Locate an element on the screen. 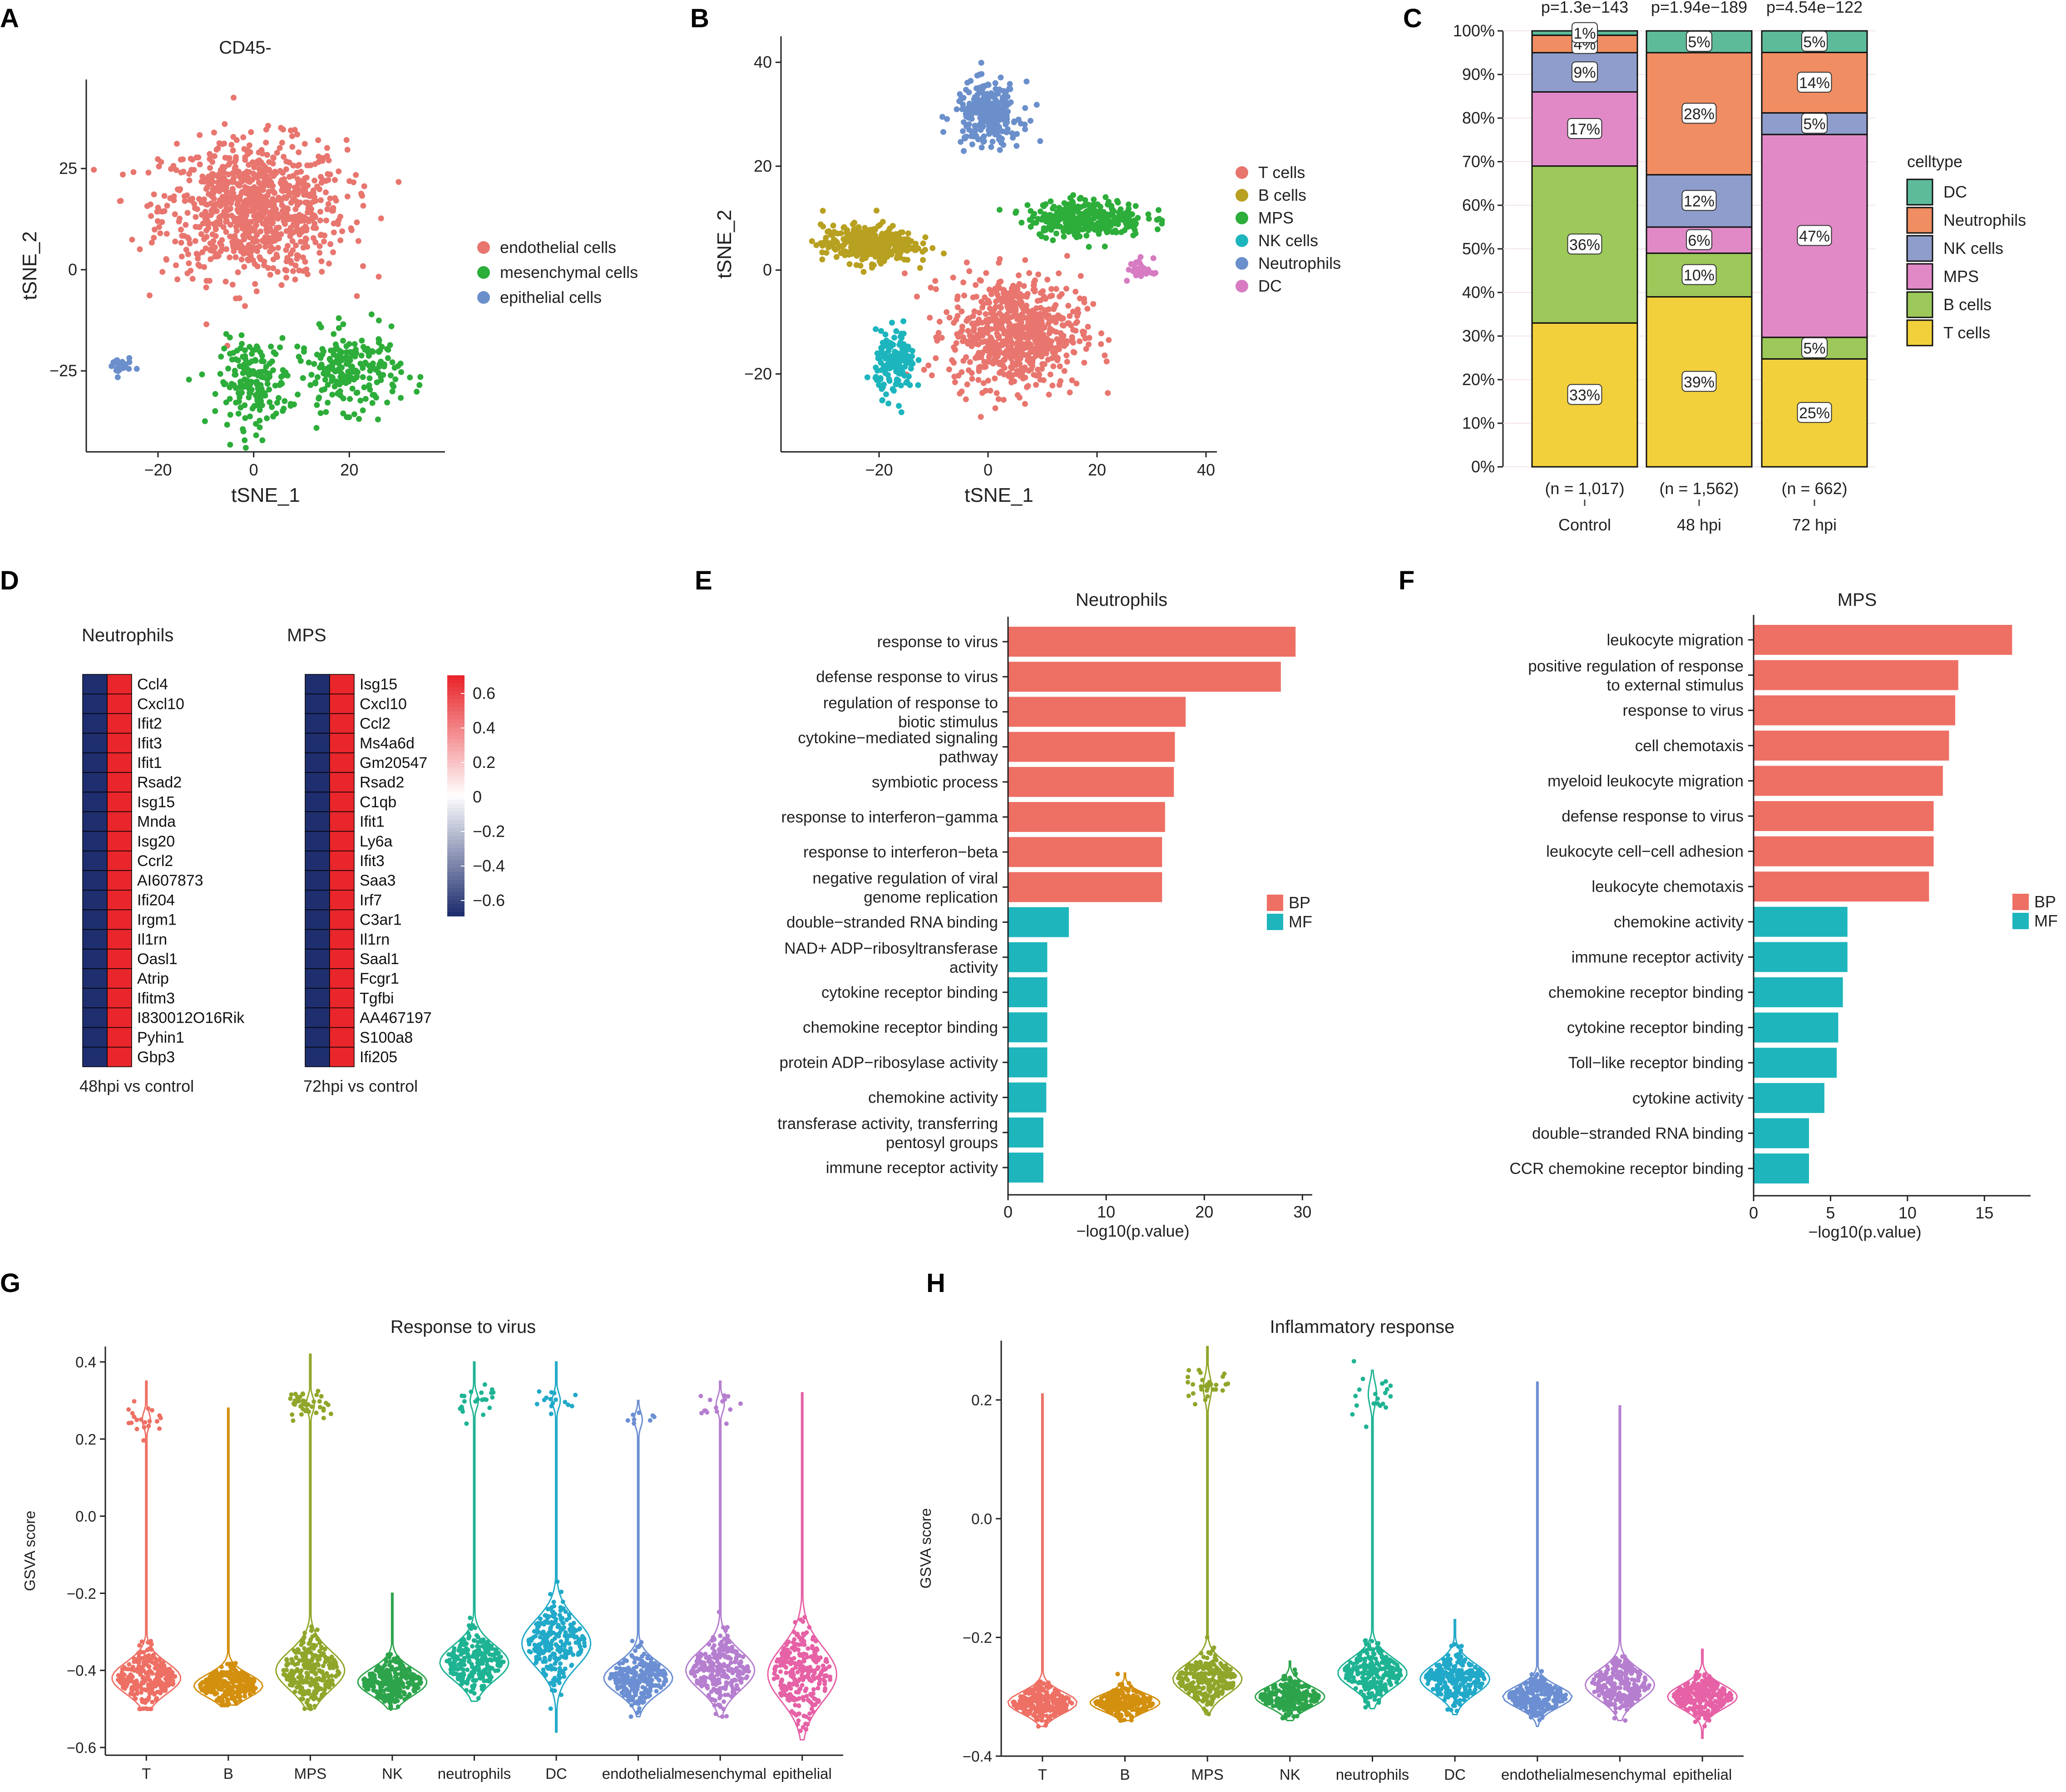 The image size is (2066, 1792). gene-label: Ms4a6d is located at coordinates (387, 743).